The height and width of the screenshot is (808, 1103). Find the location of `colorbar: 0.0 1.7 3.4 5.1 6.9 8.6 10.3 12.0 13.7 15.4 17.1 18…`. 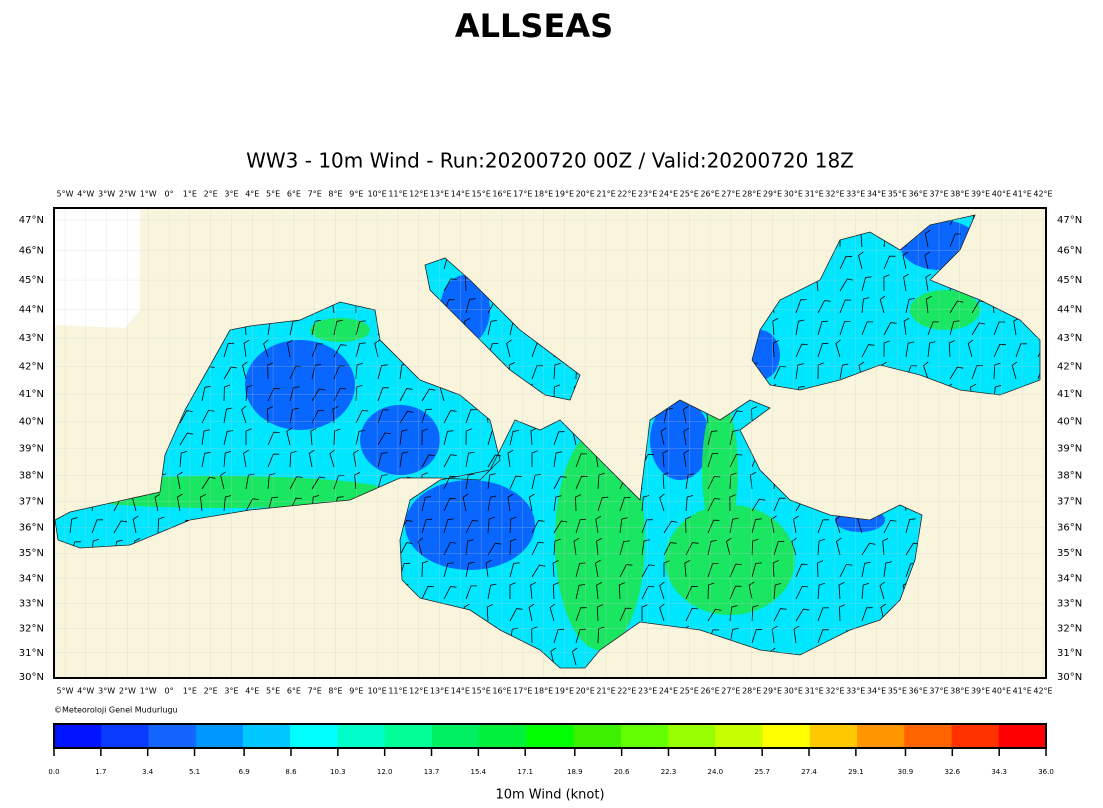

colorbar: 0.0 1.7 3.4 5.1 6.9 8.6 10.3 12.0 13.7 15.4 17.1 18… is located at coordinates (551, 749).